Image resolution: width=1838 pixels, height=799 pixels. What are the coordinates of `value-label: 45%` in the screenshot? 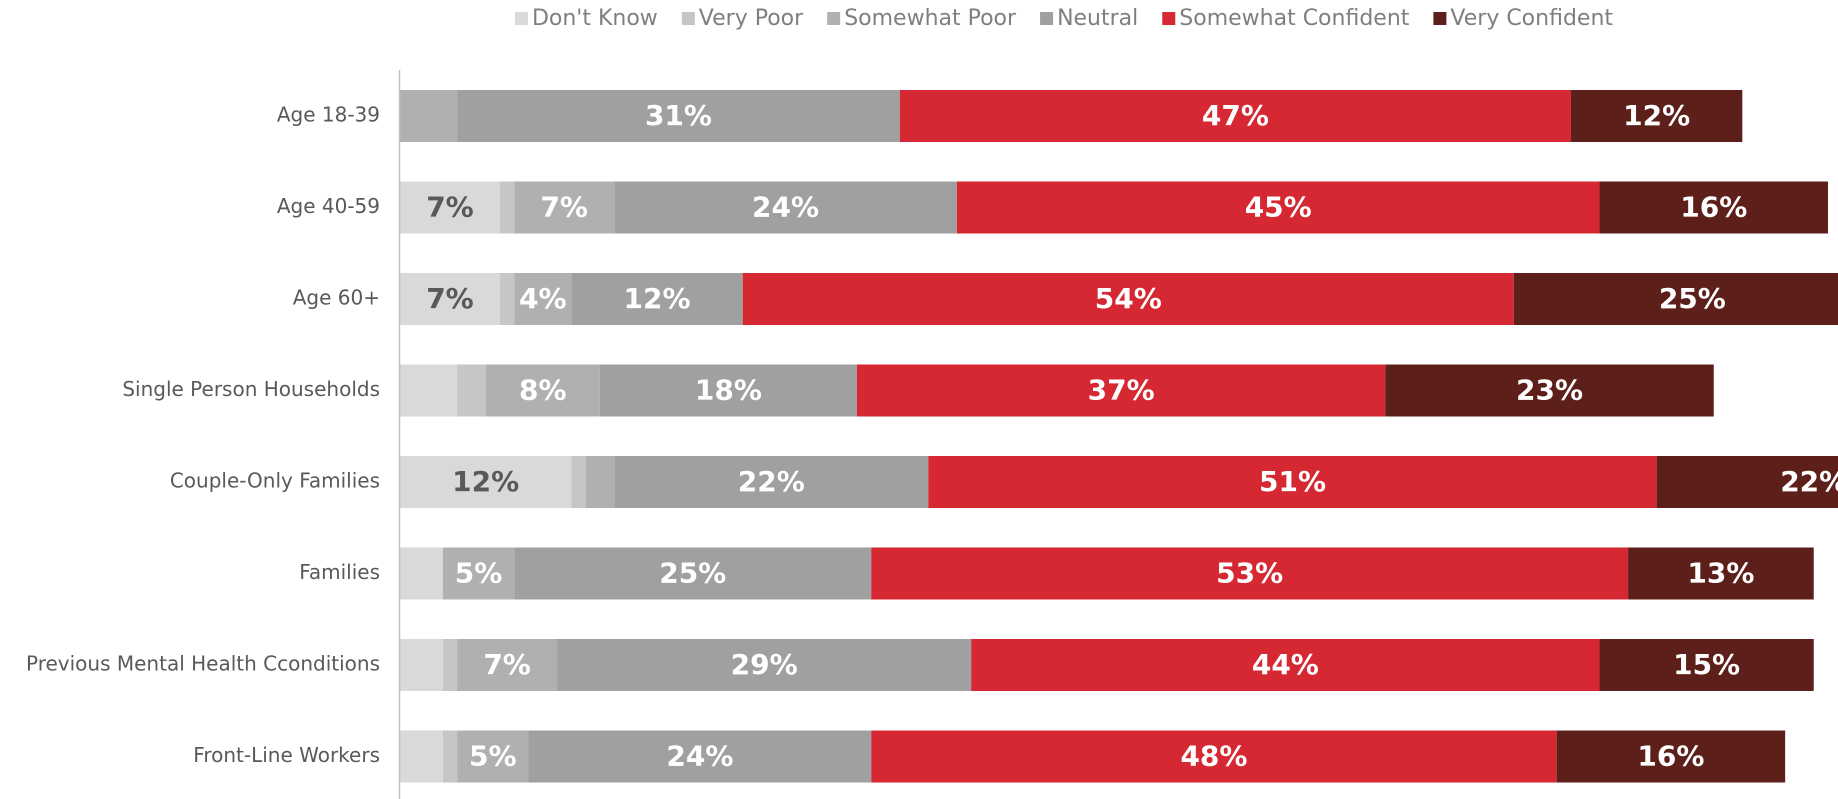 It's located at (1278, 207).